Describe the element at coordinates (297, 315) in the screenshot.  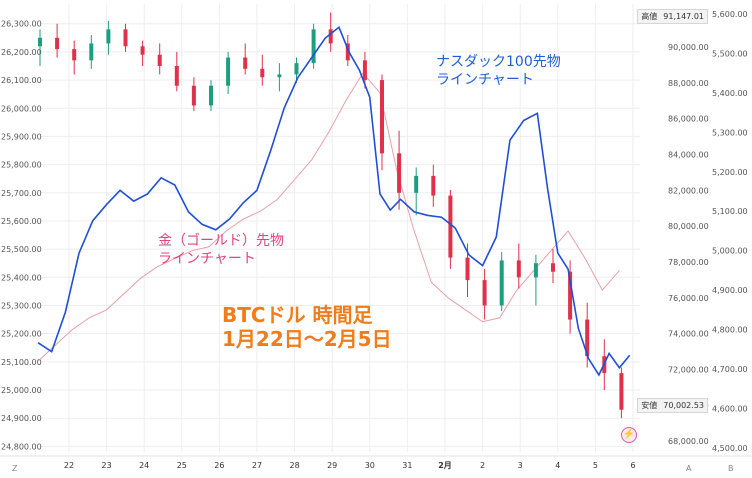
I see `btc-annotation-line1: BTCドル 時間足` at that location.